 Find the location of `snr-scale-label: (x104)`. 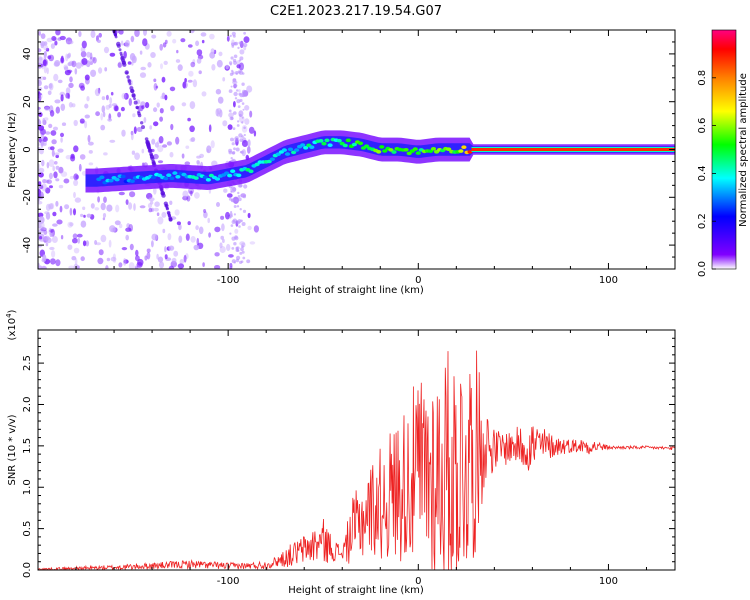

snr-scale-label: (x104) is located at coordinates (11, 324).